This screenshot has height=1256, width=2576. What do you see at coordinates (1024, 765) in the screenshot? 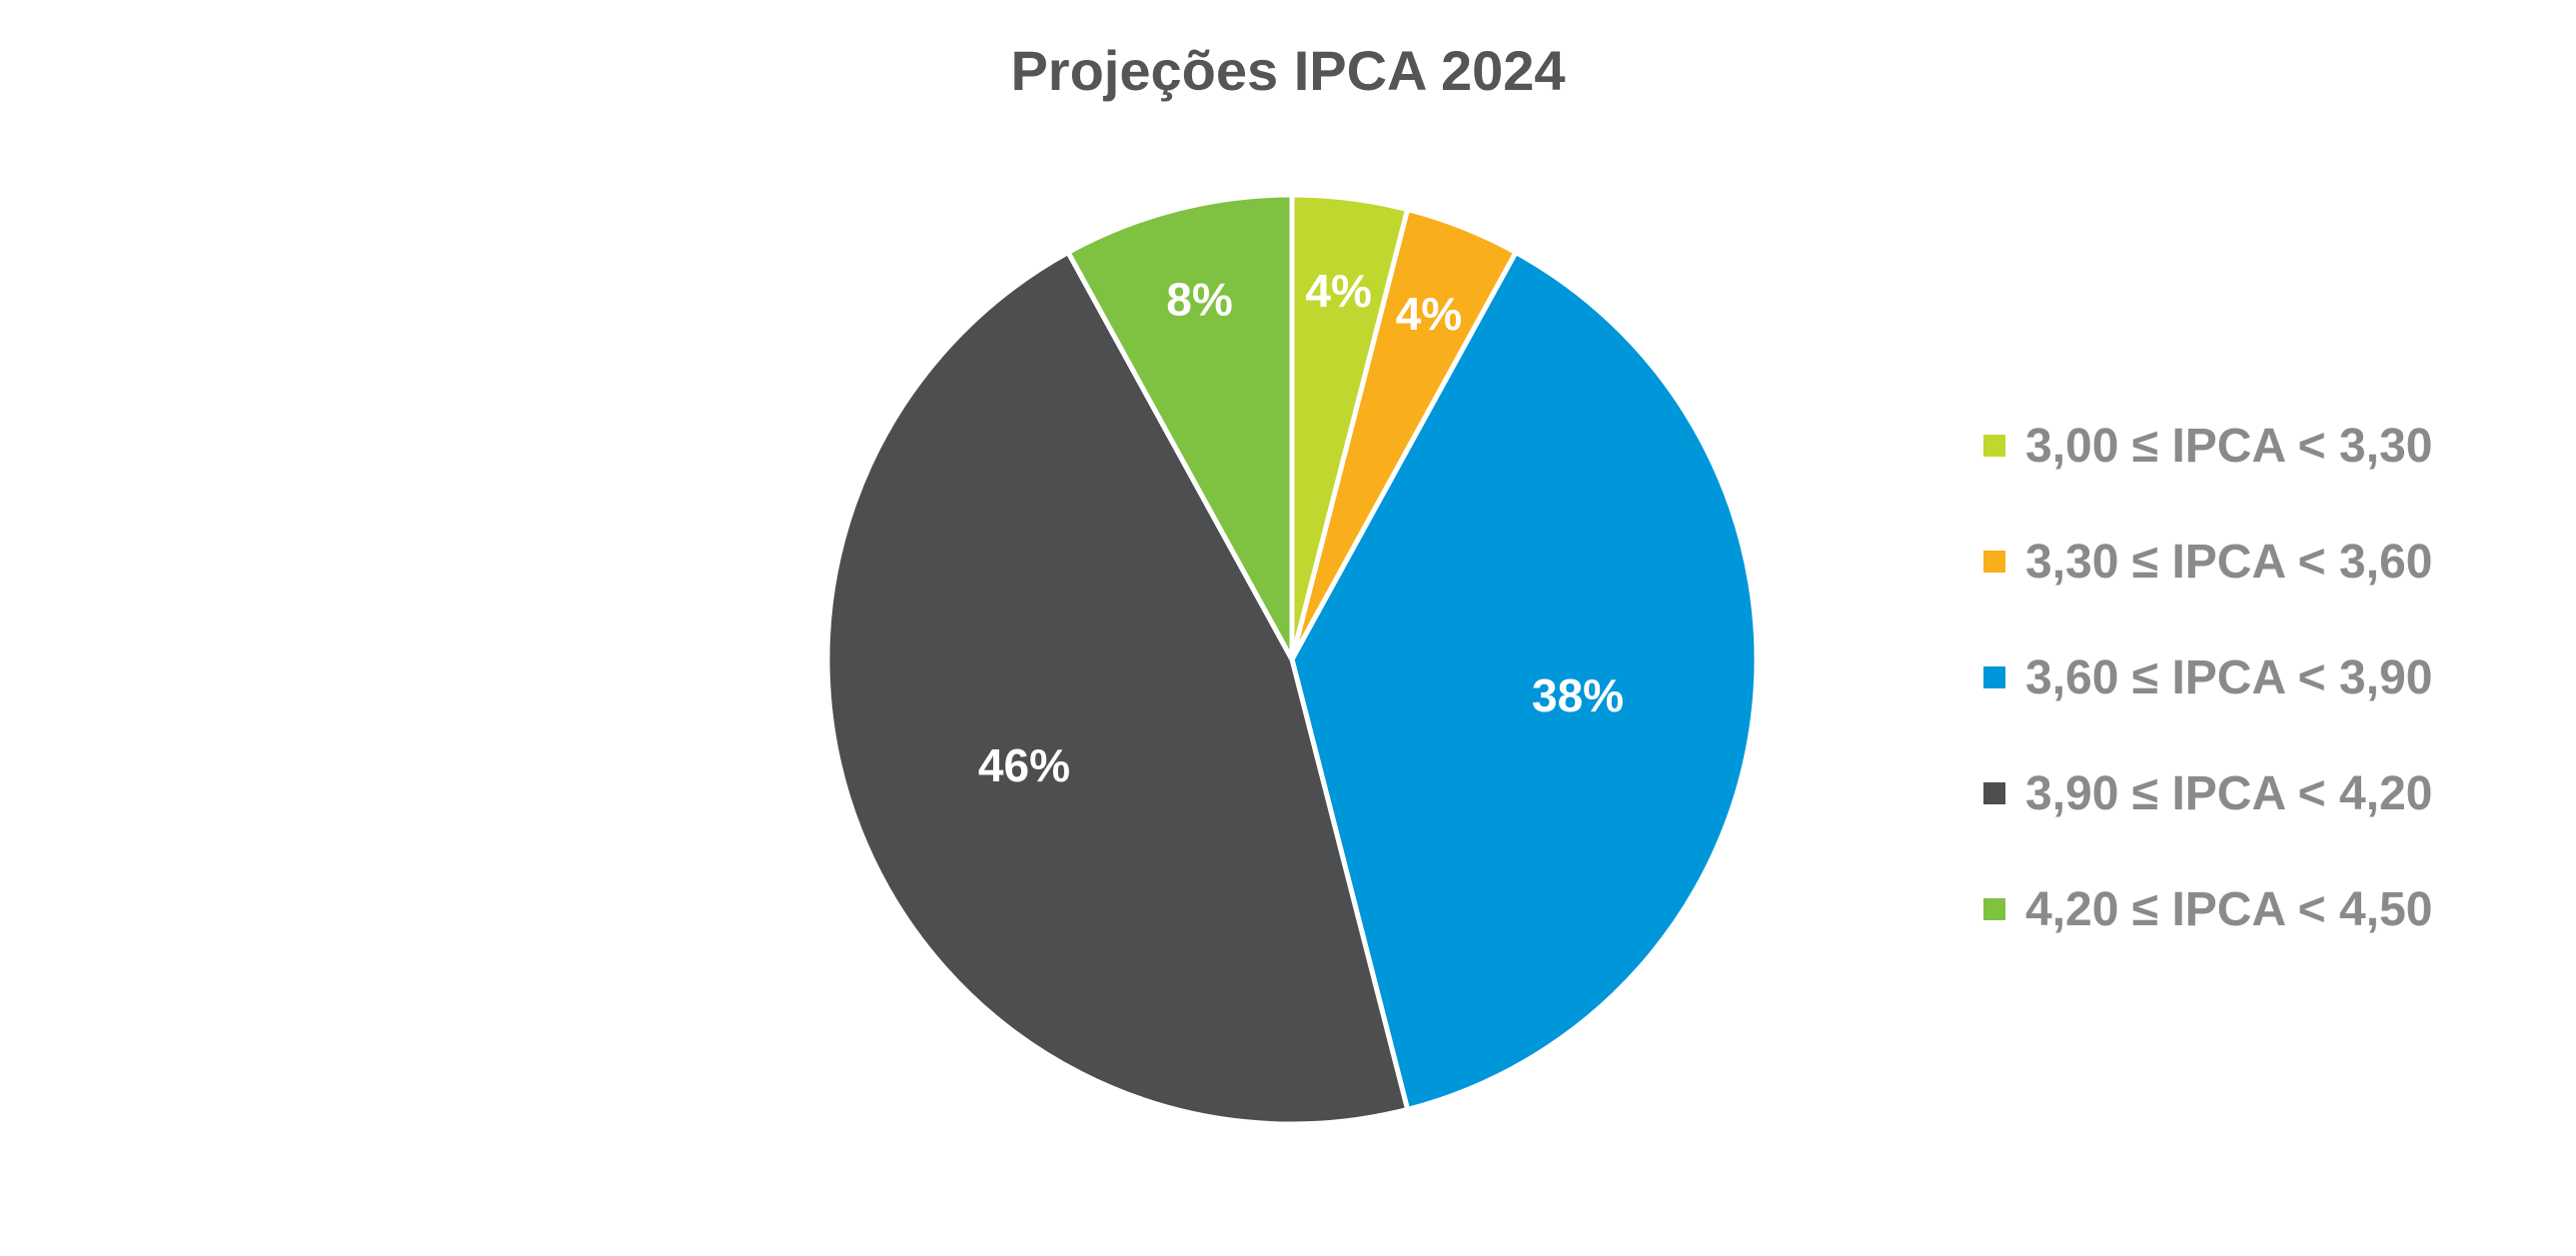
I see `slice-data-label: 46%` at bounding box center [1024, 765].